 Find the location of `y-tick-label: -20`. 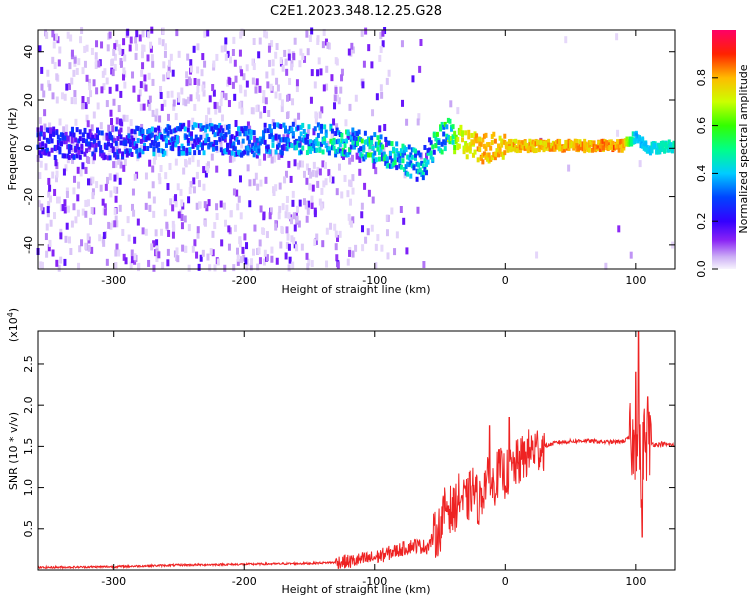

y-tick-label: -20 is located at coordinates (28, 197).